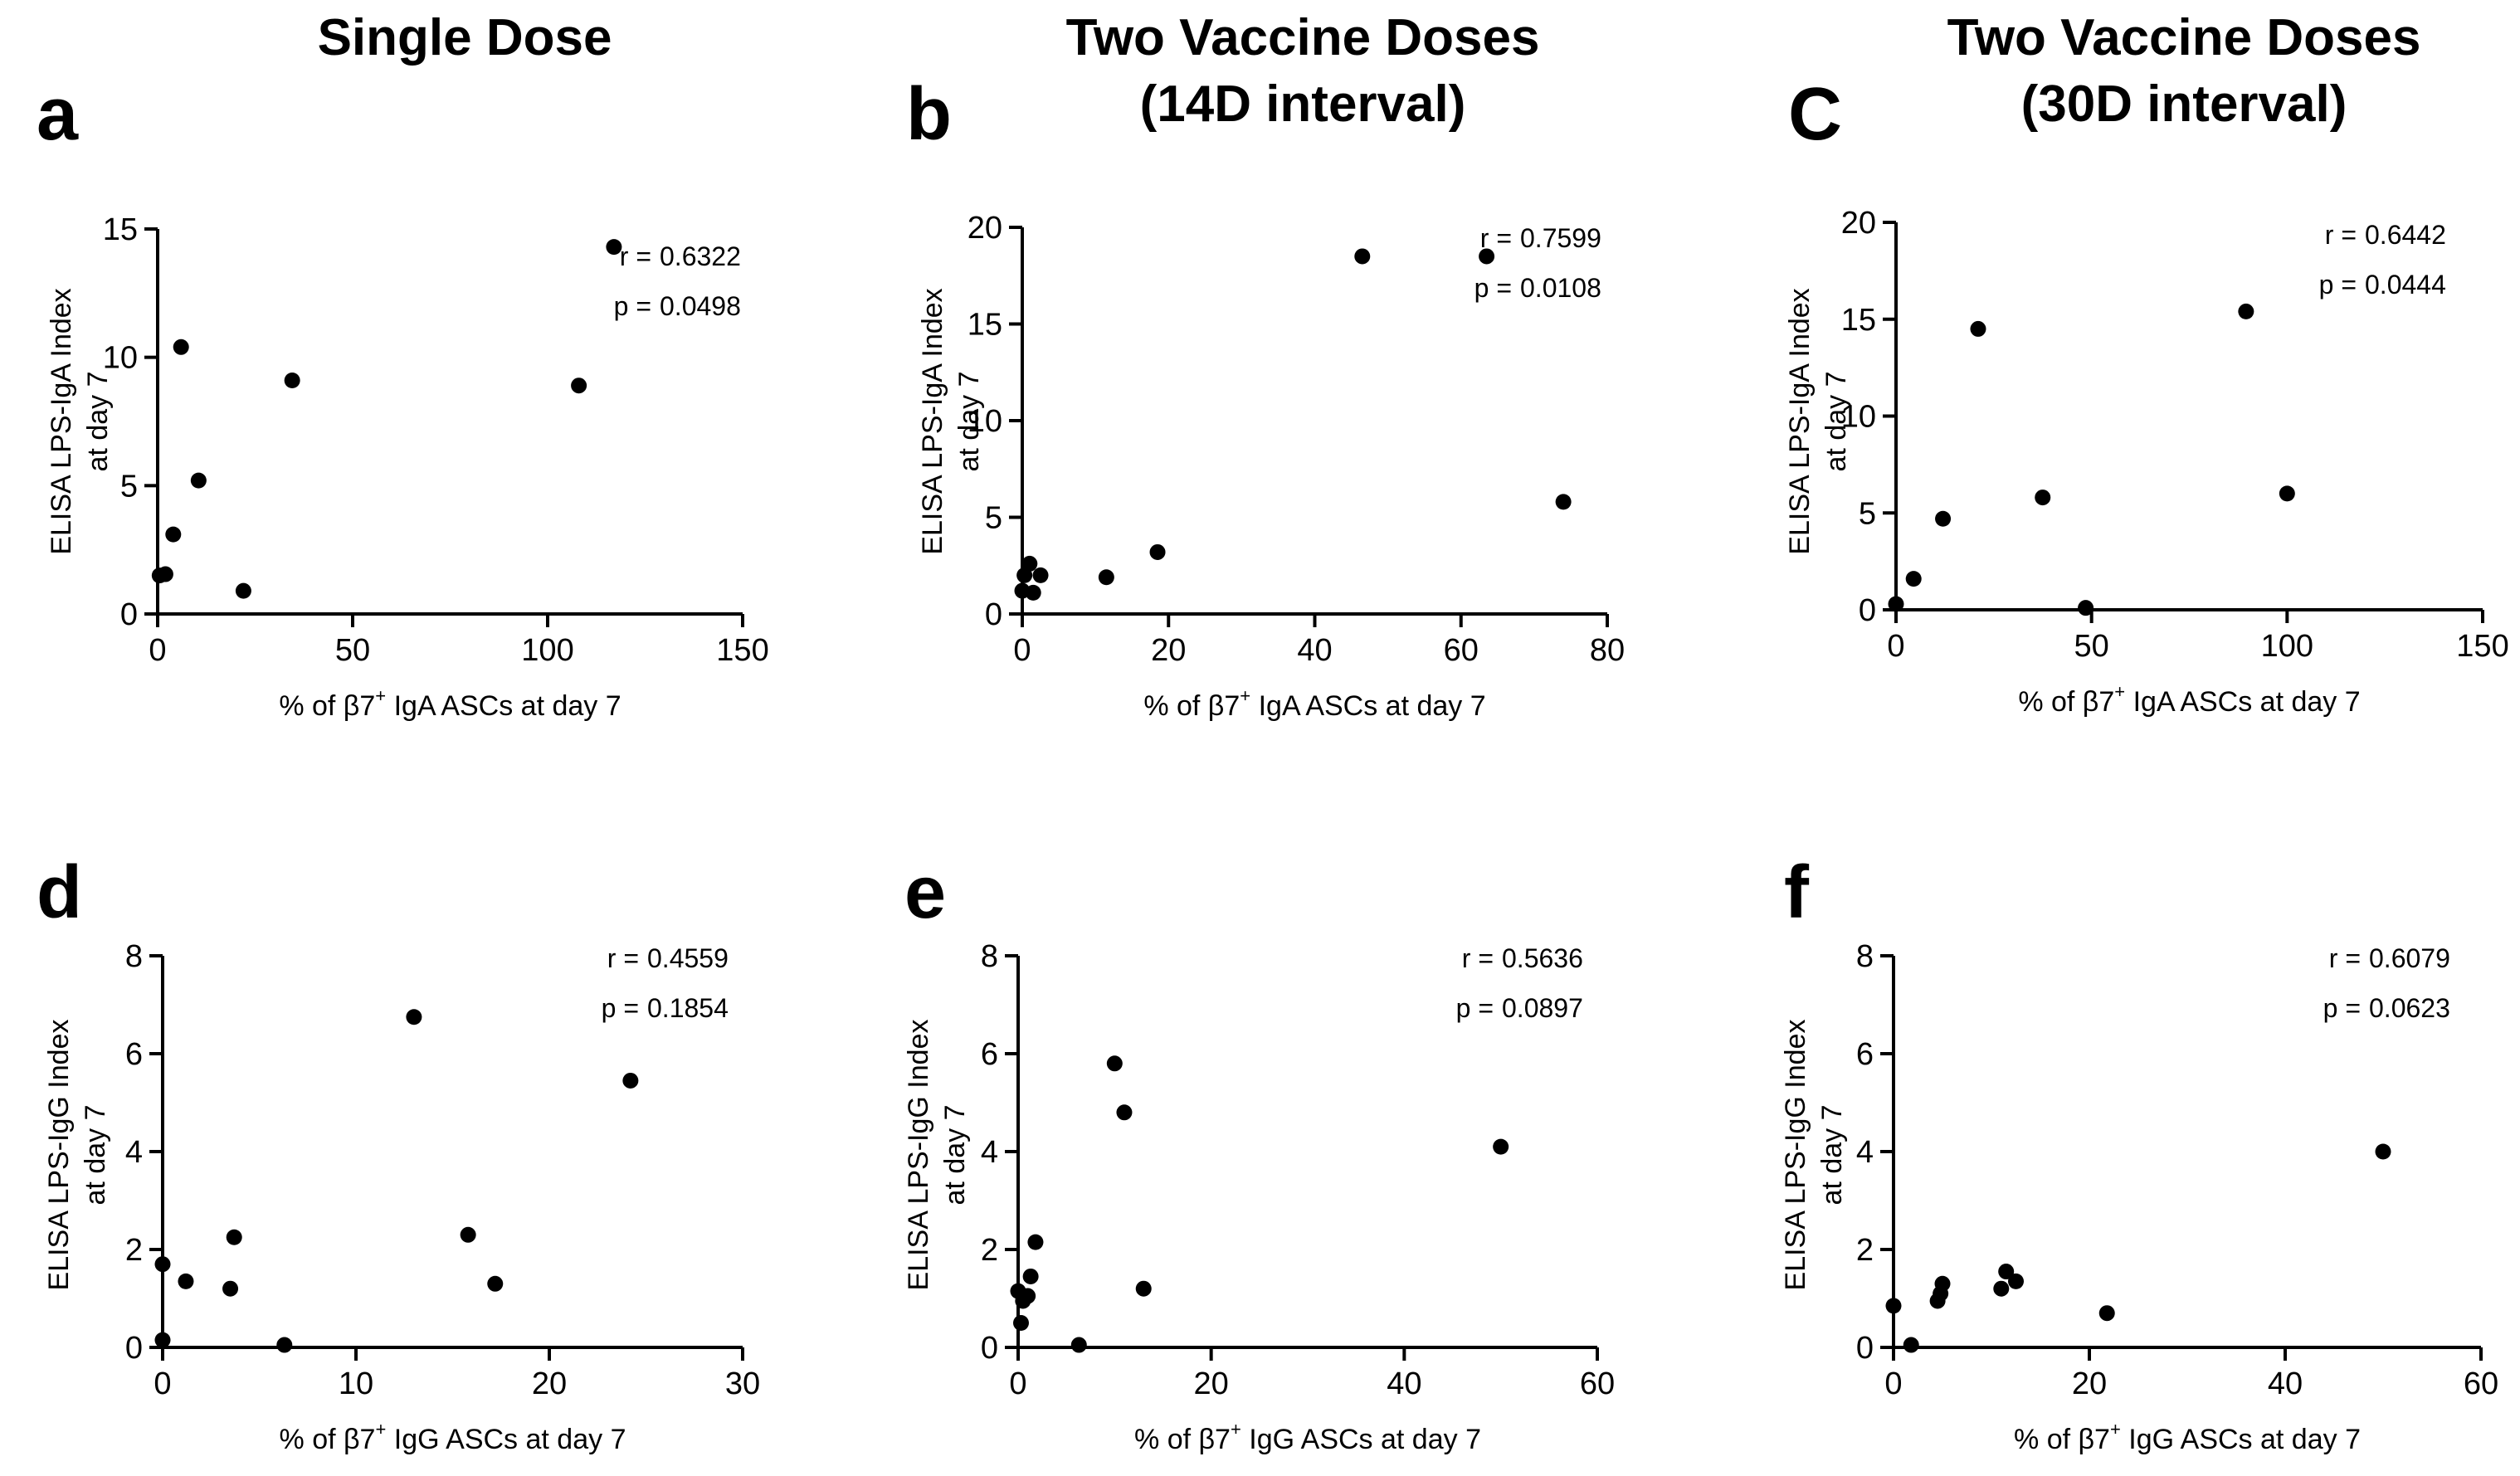  What do you see at coordinates (2184, 104) in the screenshot?
I see `column-title-3-line-2: (30D interval)` at bounding box center [2184, 104].